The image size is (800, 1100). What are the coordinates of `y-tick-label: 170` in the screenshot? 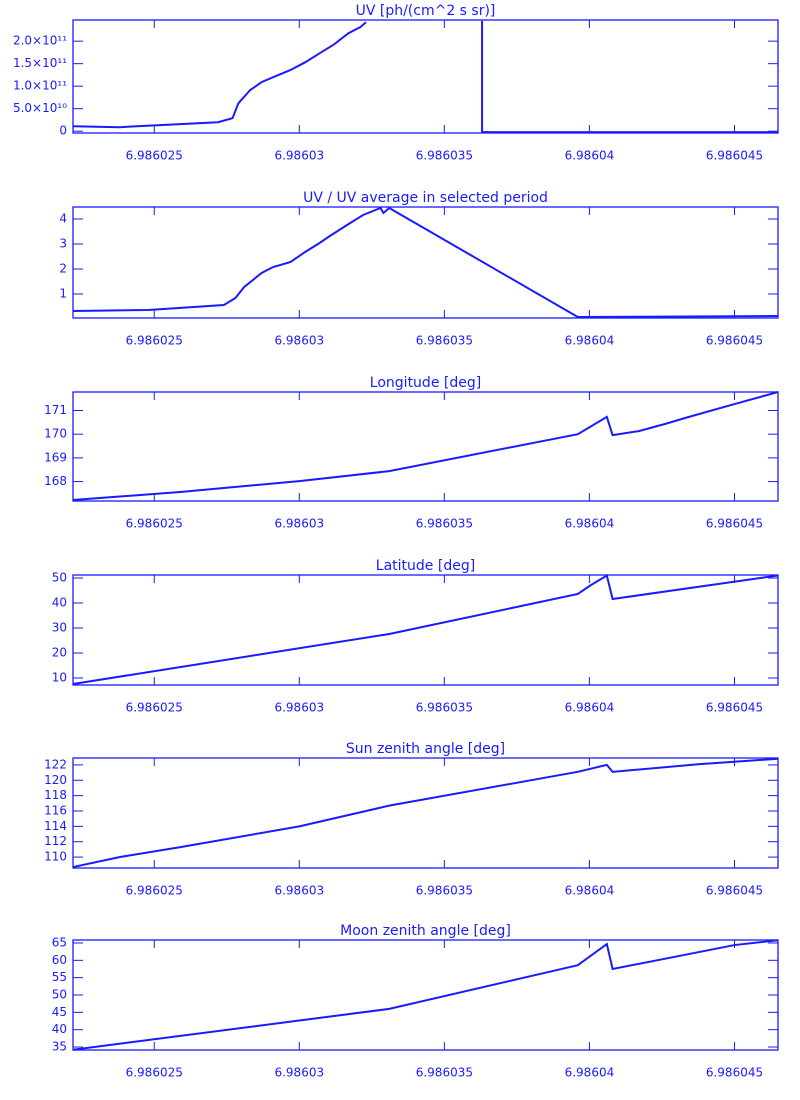 It's located at (55, 434).